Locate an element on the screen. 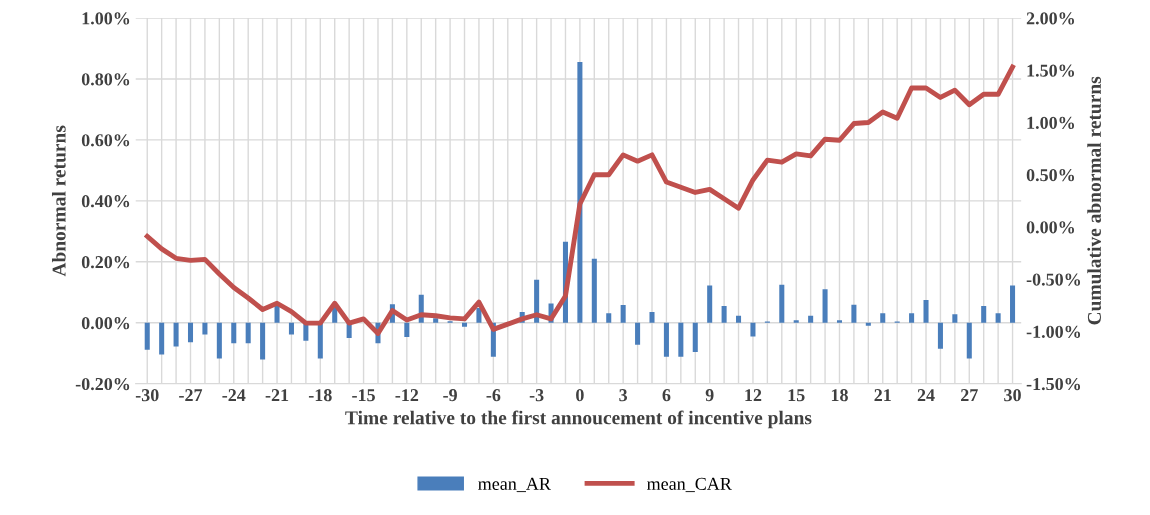  y2-tick-label: -1.50% is located at coordinates (1053, 384).